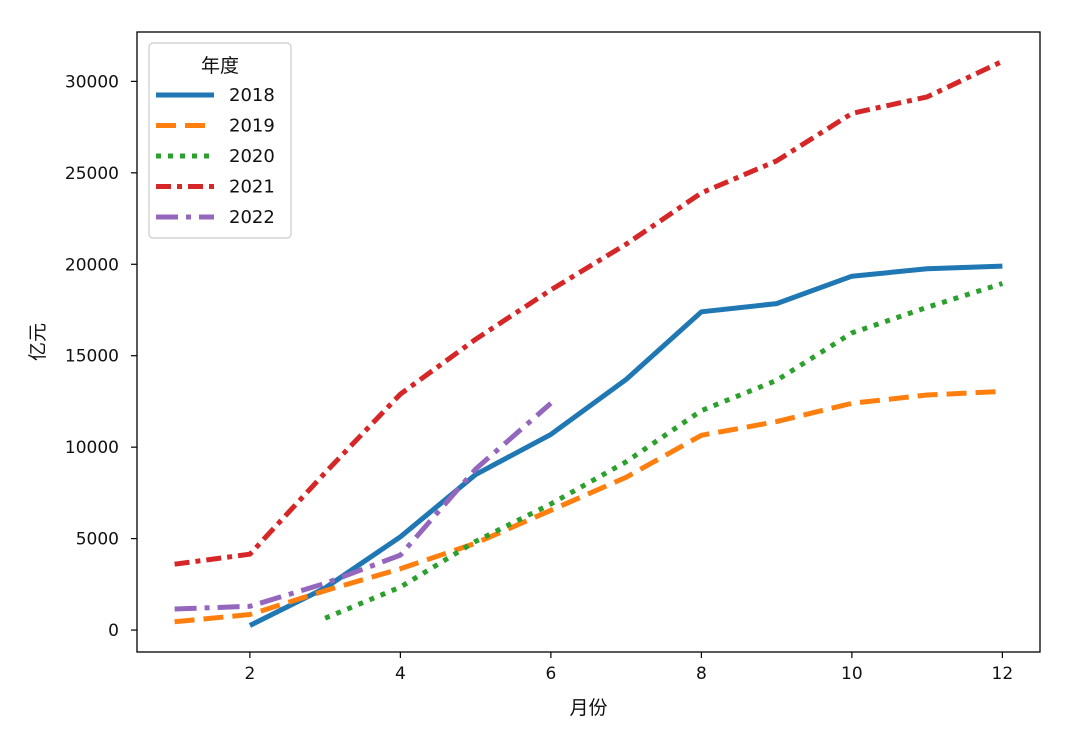 Image resolution: width=1080 pixels, height=736 pixels. I want to click on legend-label-2018: 2018, so click(252, 95).